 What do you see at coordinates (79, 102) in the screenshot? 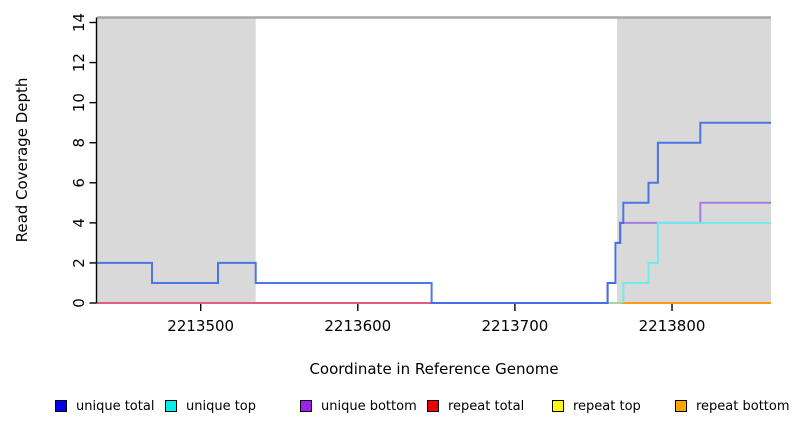
I see `y-tick-label: 10` at bounding box center [79, 102].